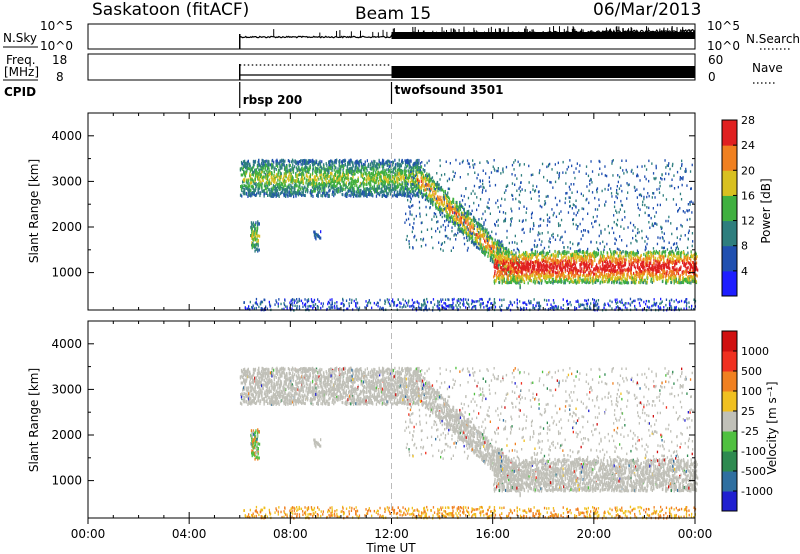 This screenshot has height=554, width=800. I want to click on noise-sky-label: N.Sky, so click(20, 38).